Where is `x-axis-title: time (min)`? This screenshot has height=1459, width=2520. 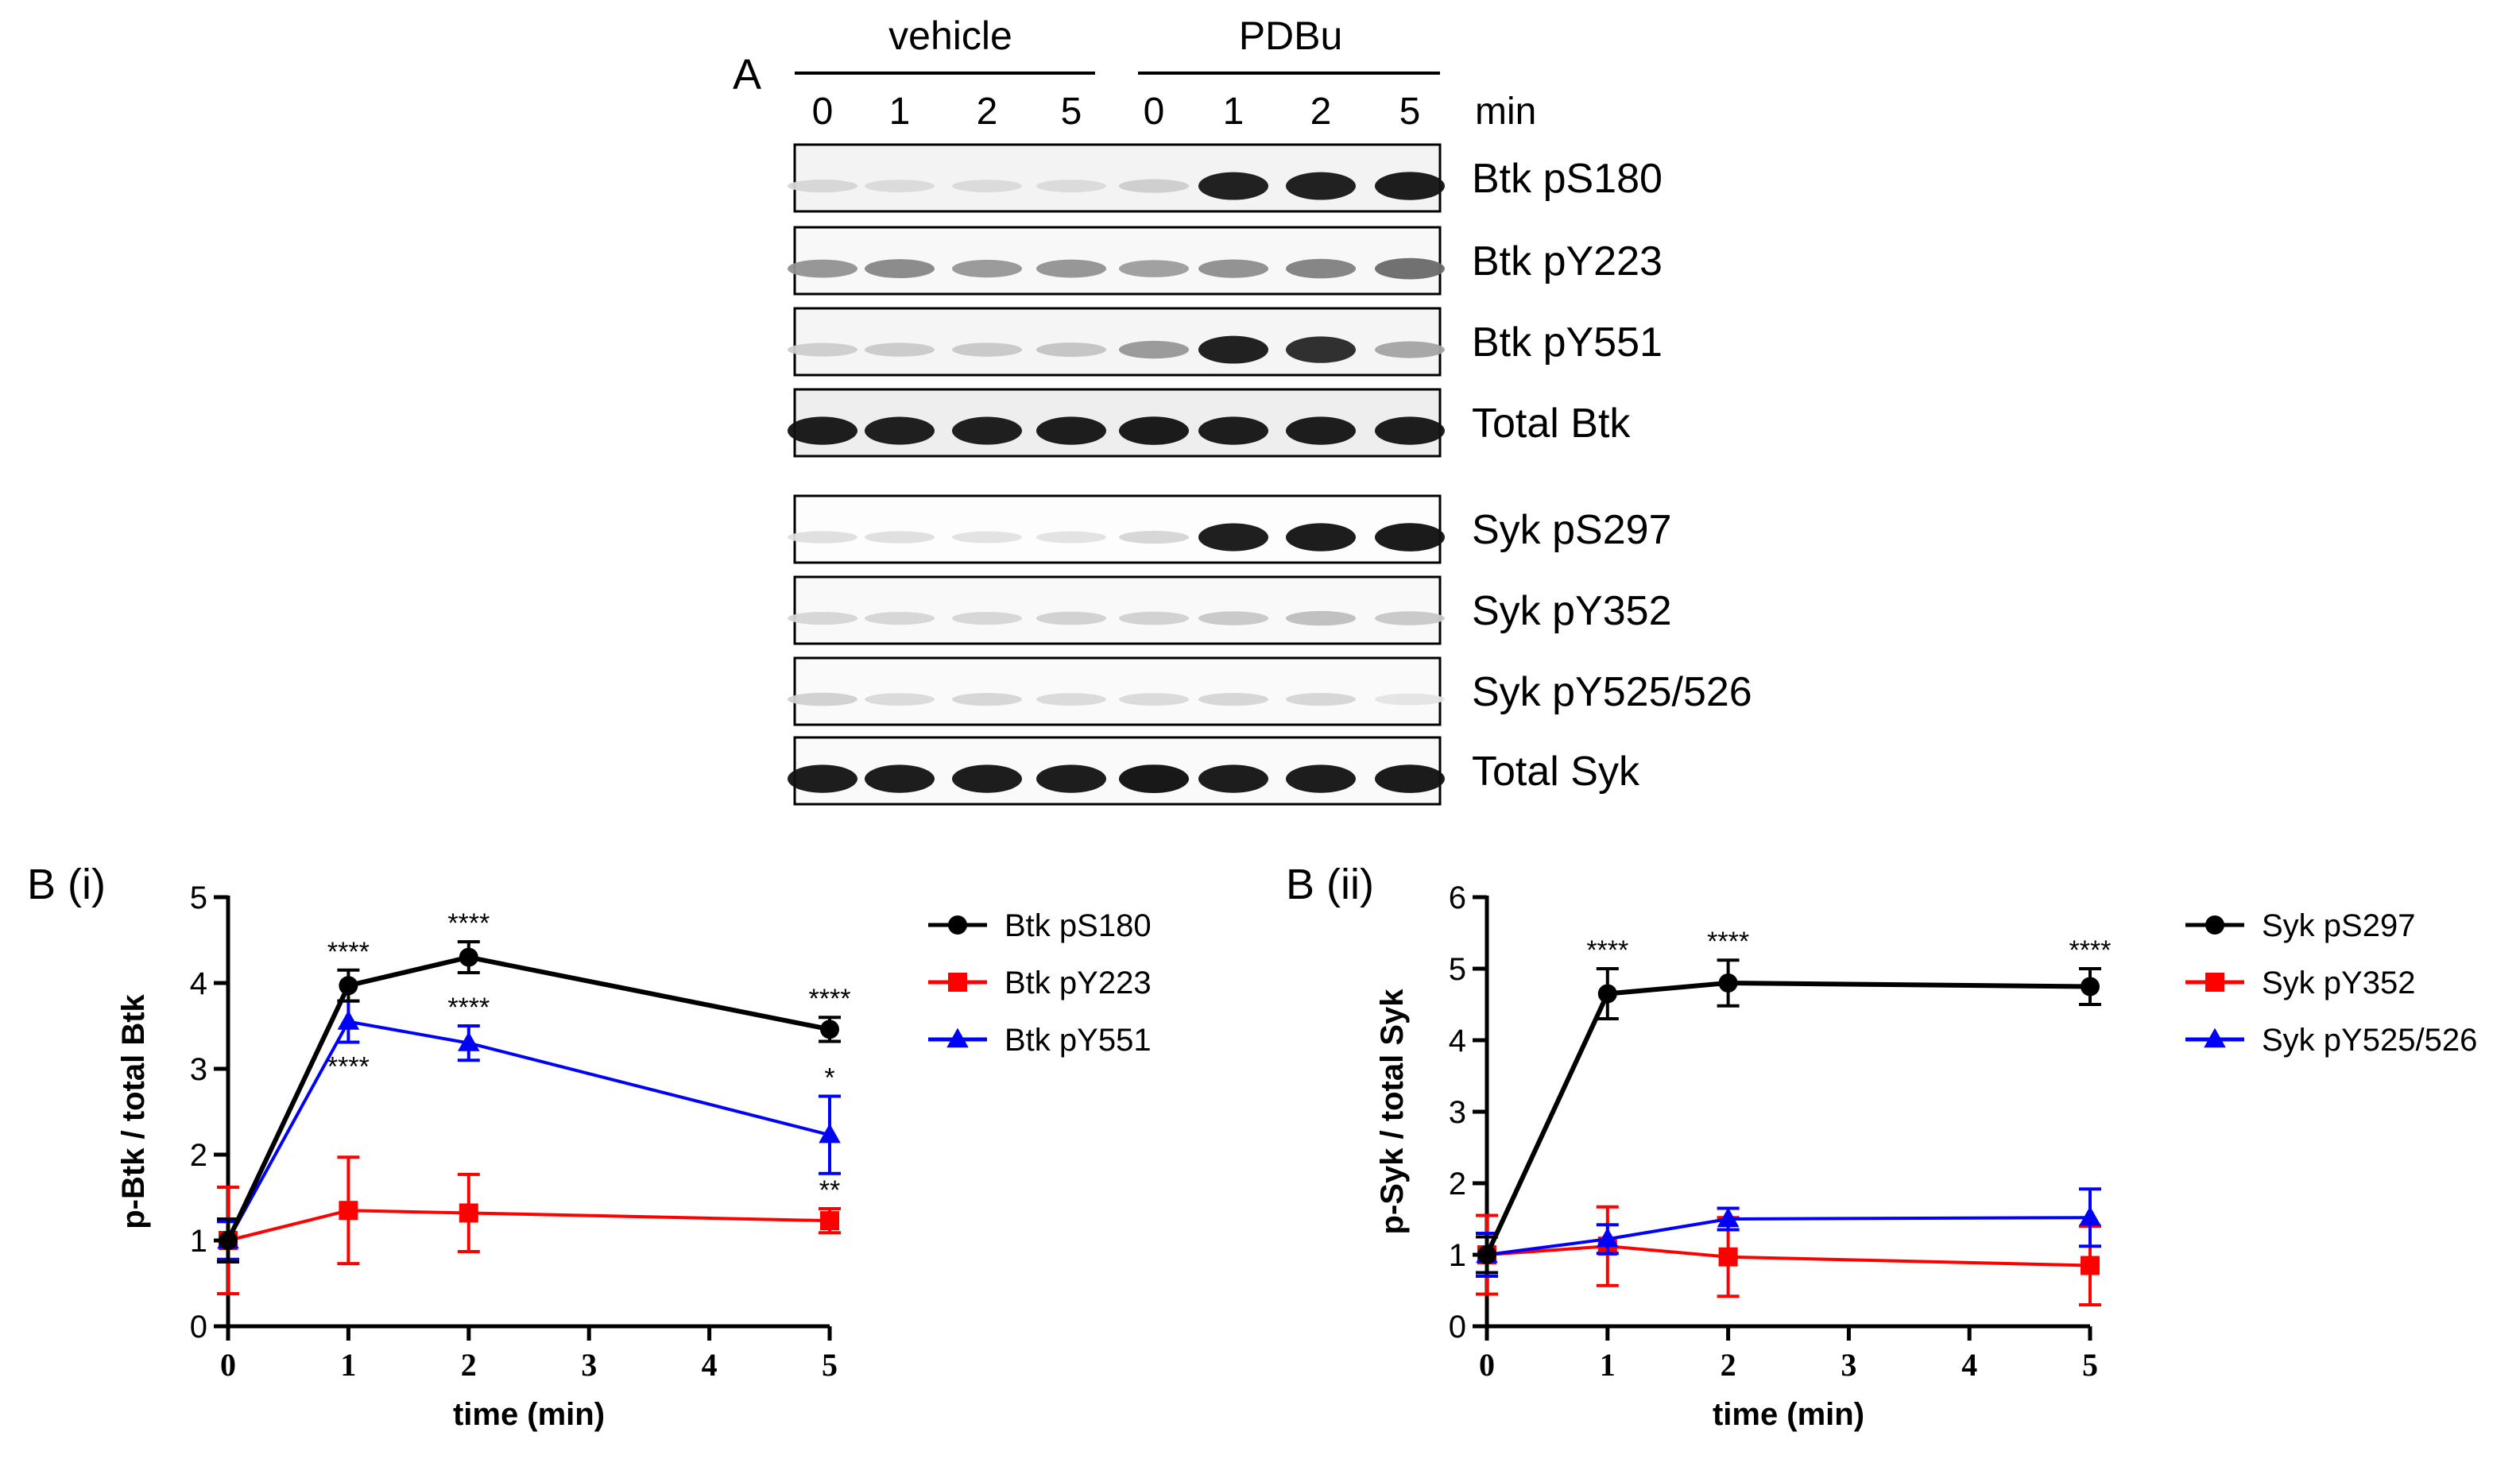 x-axis-title: time (min) is located at coordinates (1788, 1414).